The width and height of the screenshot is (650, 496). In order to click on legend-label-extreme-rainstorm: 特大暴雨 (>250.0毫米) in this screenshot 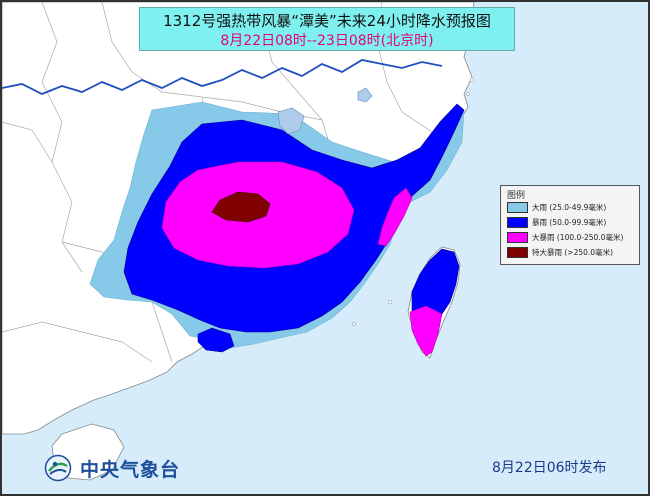, I will do `click(572, 252)`.